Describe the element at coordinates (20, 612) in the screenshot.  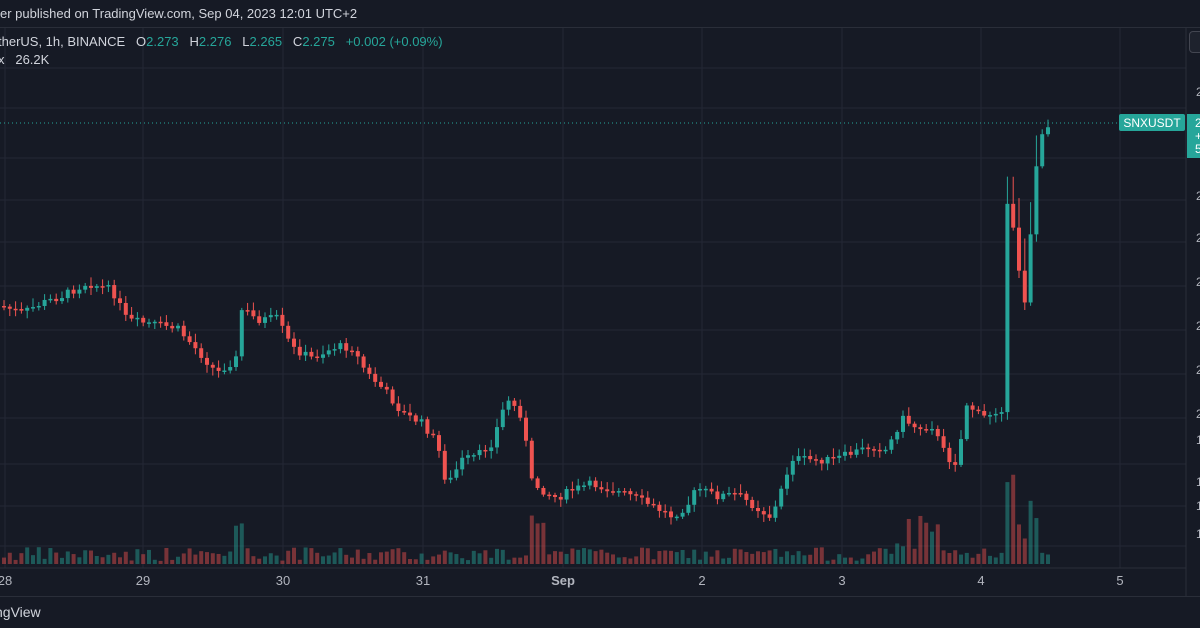
I see `brand-label: ngView` at that location.